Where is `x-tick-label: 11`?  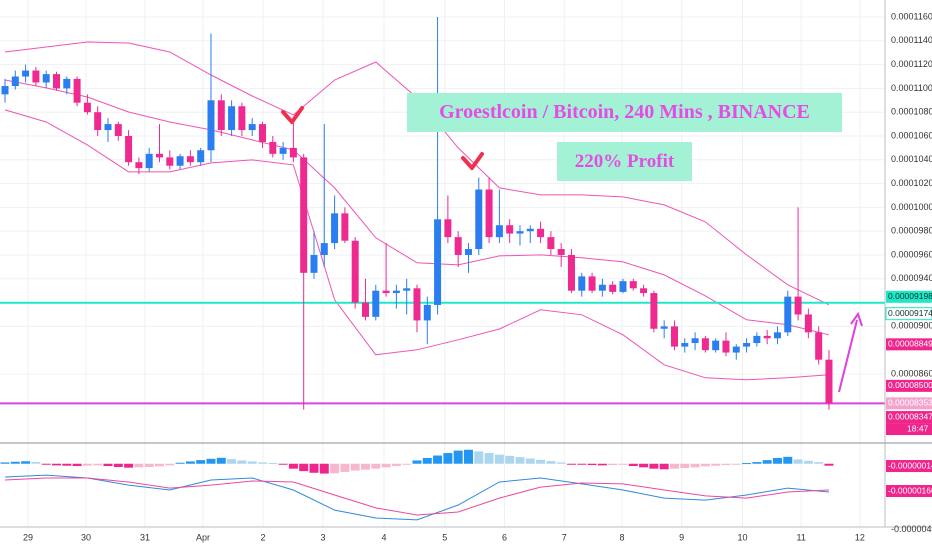 x-tick-label: 11 is located at coordinates (800, 537).